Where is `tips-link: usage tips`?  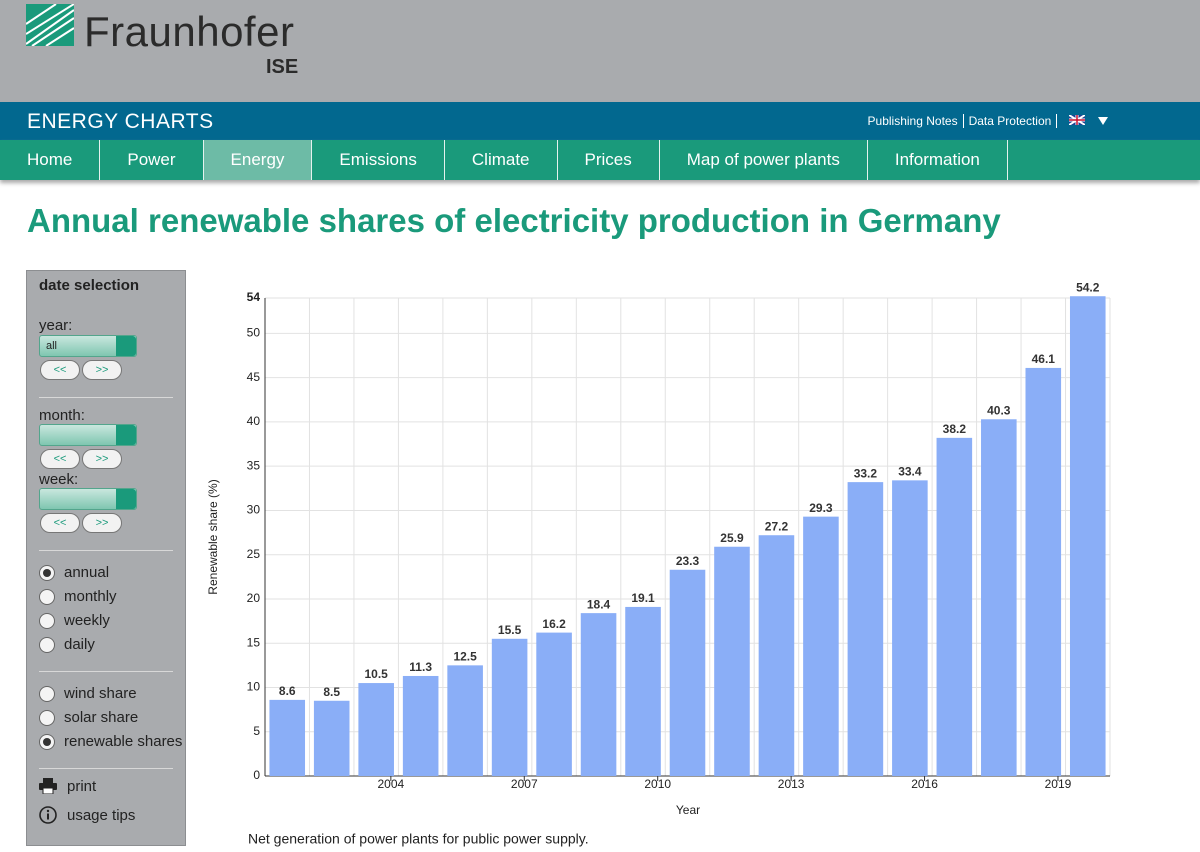 tips-link: usage tips is located at coordinates (101, 815).